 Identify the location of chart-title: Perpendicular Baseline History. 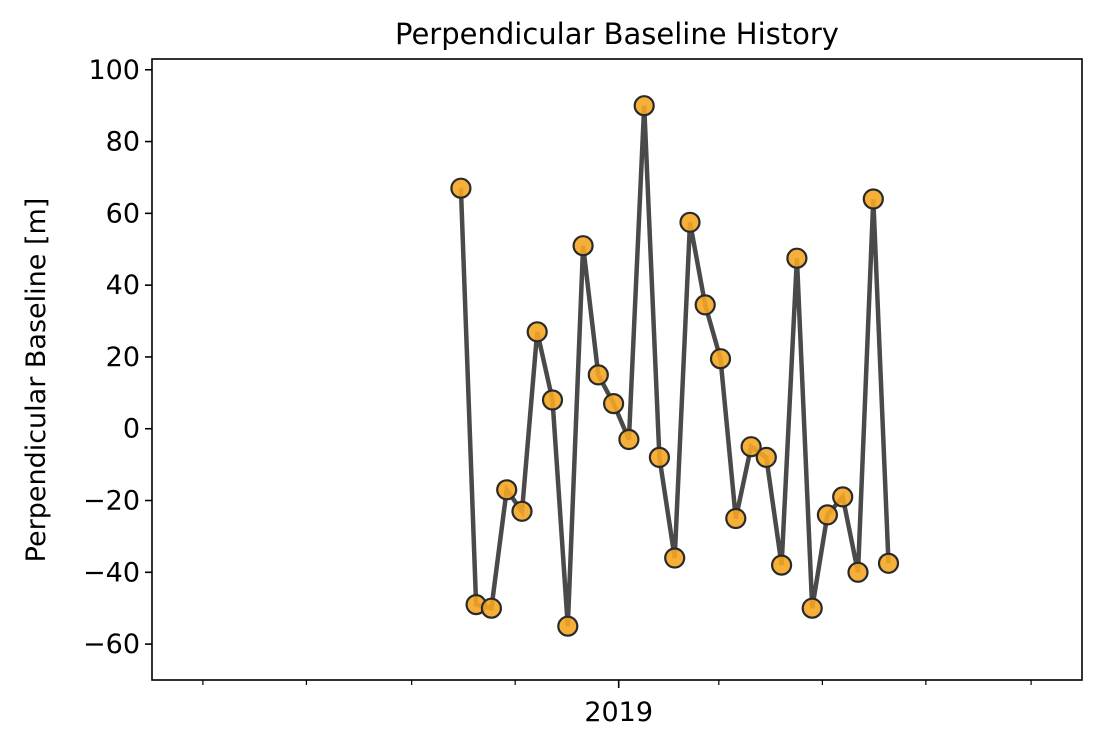
(617, 34).